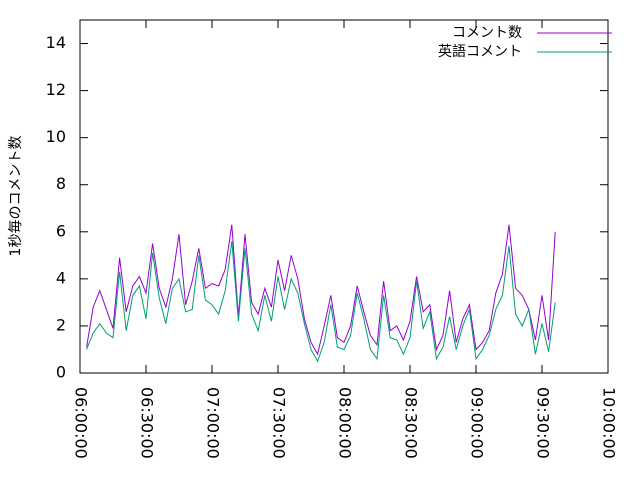  I want to click on x-tick-label: 09:00:00, so click(477, 423).